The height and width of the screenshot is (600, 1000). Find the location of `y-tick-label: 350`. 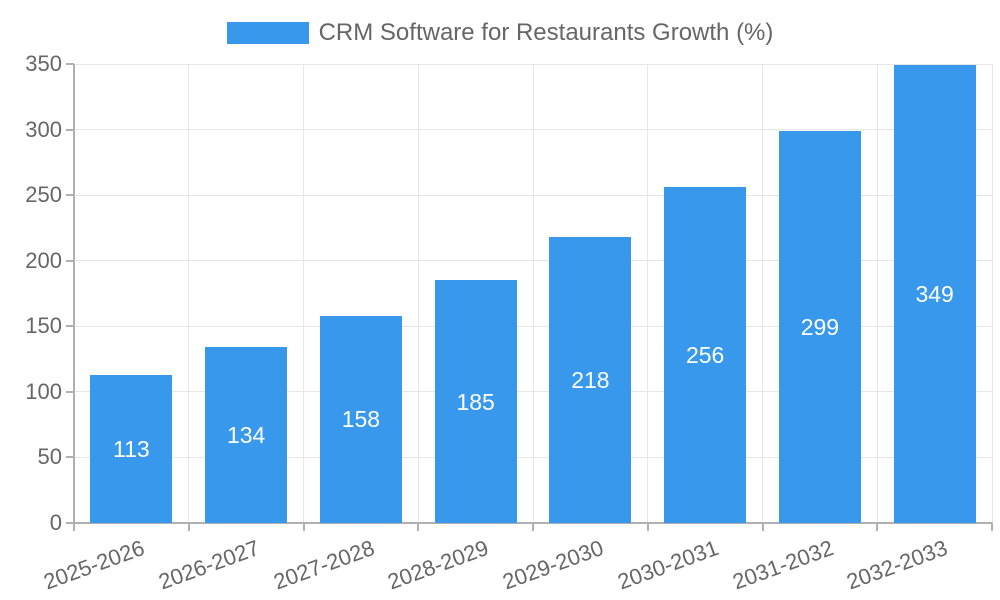

y-tick-label: 350 is located at coordinates (43, 63).